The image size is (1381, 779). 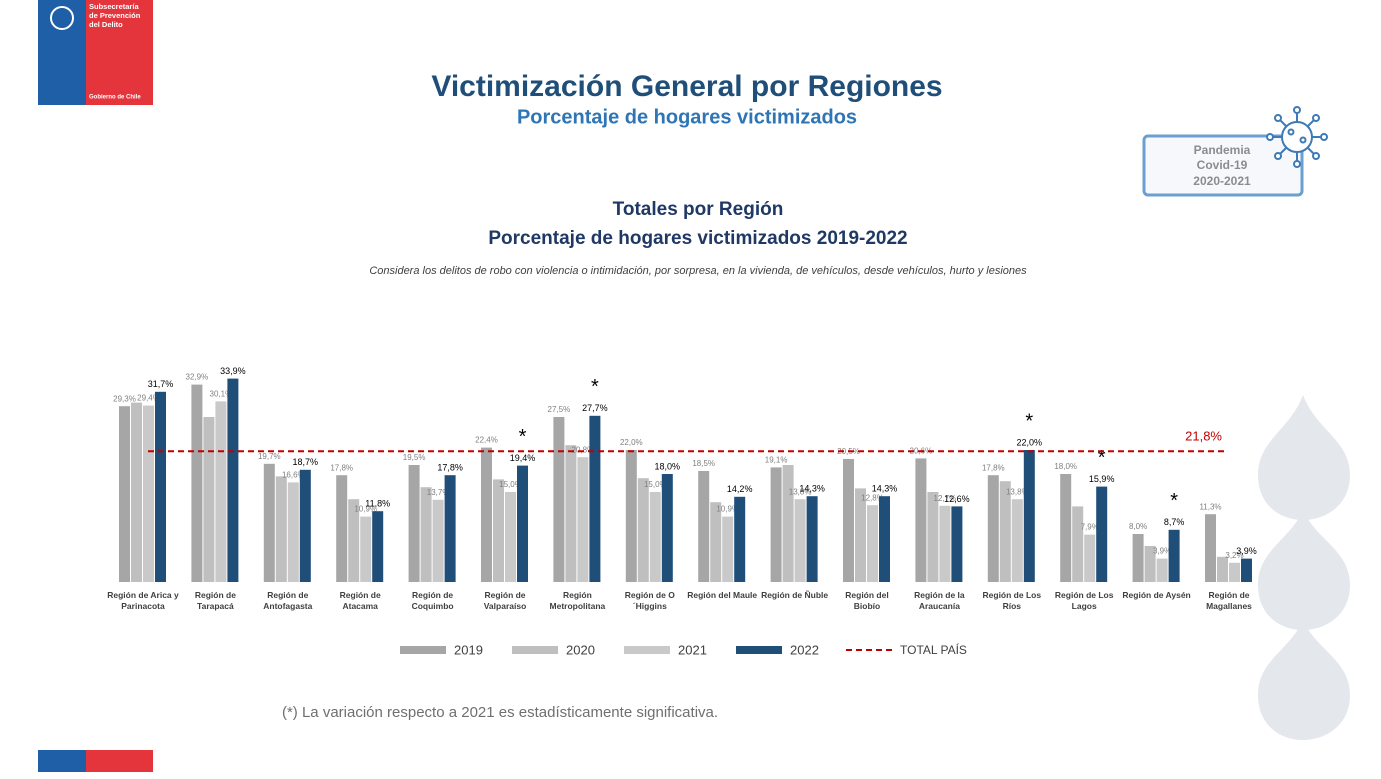 What do you see at coordinates (197, 377) in the screenshot?
I see `value-label: 32,9%` at bounding box center [197, 377].